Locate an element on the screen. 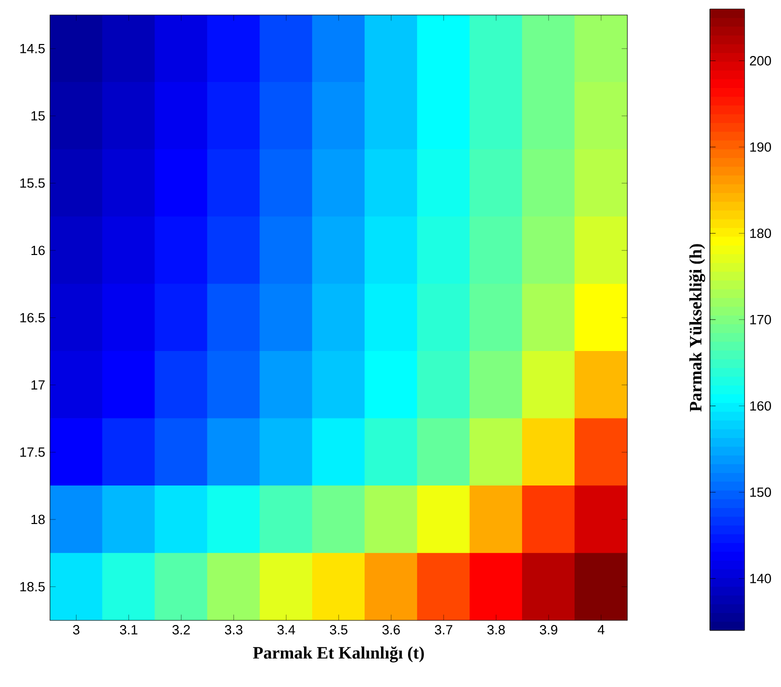 The width and height of the screenshot is (781, 687). y-tick-label: 17.5 is located at coordinates (32, 452).